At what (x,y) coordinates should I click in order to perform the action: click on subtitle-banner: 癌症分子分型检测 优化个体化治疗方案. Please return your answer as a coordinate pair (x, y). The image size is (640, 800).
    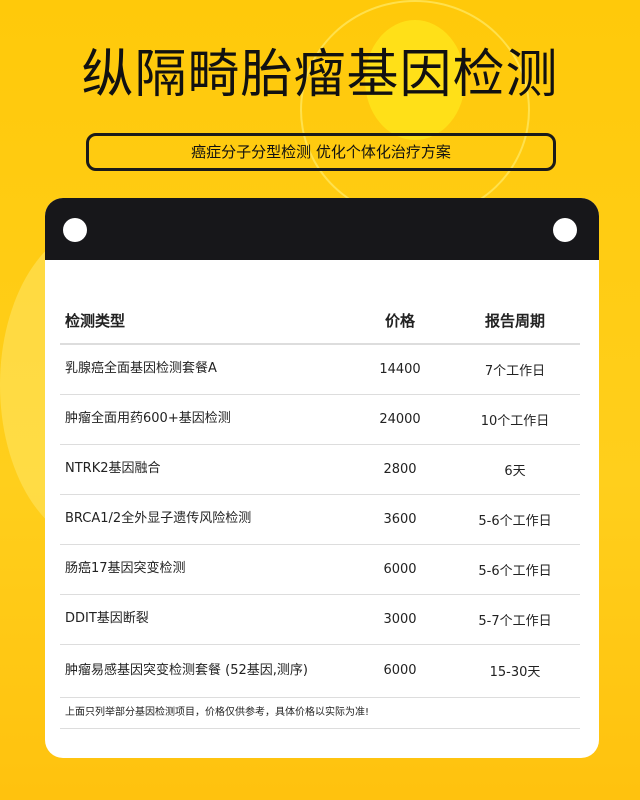
    Looking at the image, I should click on (321, 152).